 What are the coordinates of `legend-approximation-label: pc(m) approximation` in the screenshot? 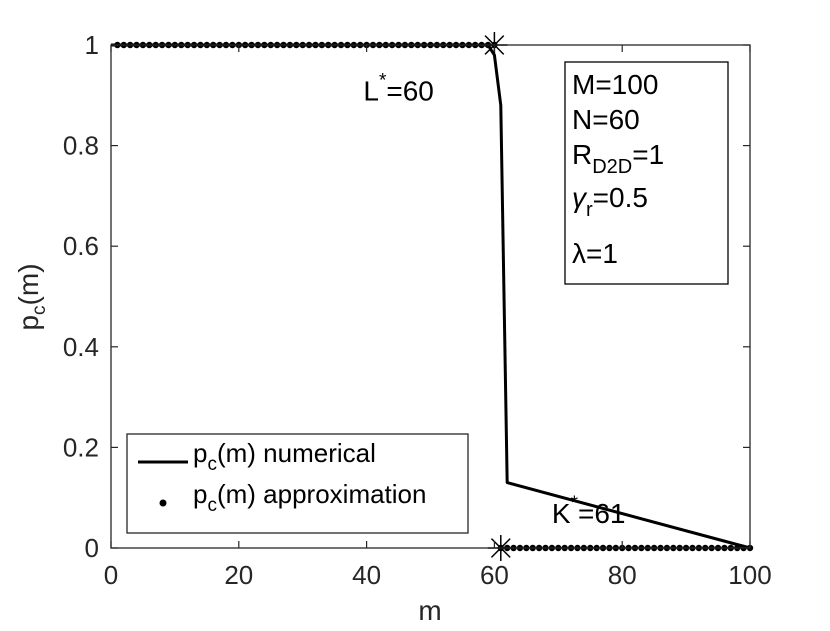 It's located at (309, 497).